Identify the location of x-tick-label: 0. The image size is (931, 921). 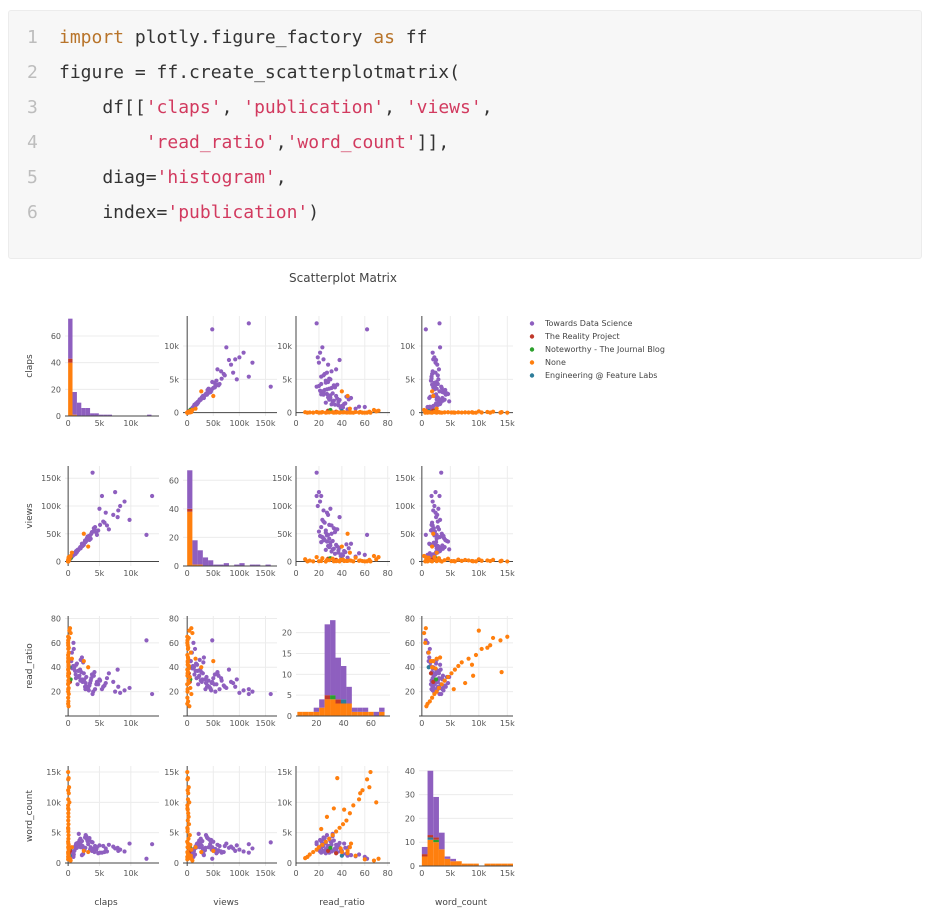
(187, 723).